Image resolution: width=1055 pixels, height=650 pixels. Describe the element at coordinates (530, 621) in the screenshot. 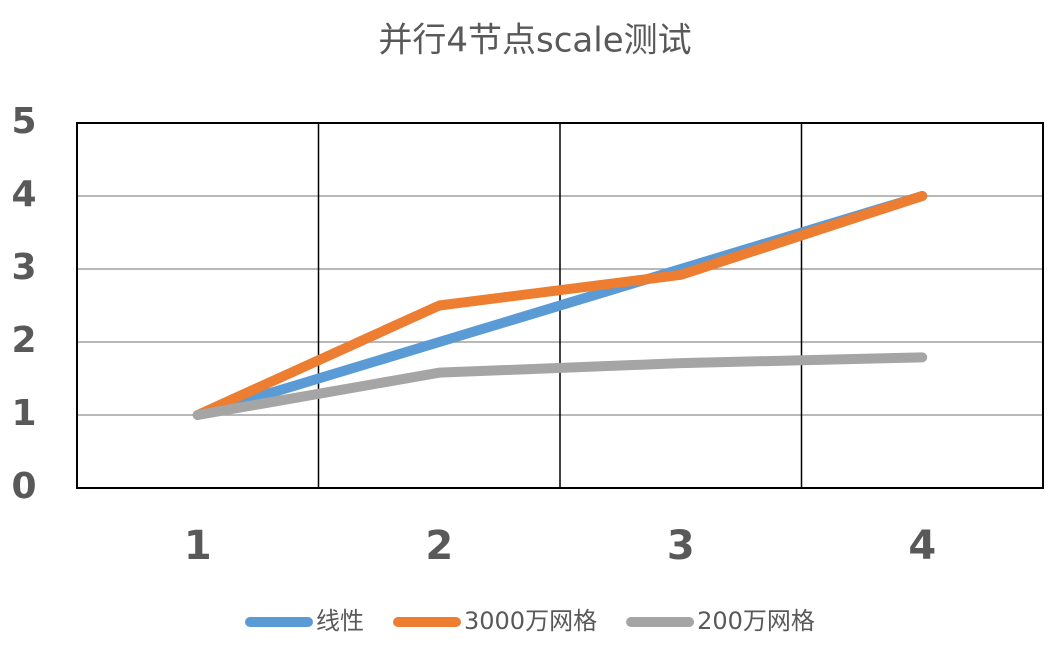

I see `legend-label: 3000万网格` at that location.